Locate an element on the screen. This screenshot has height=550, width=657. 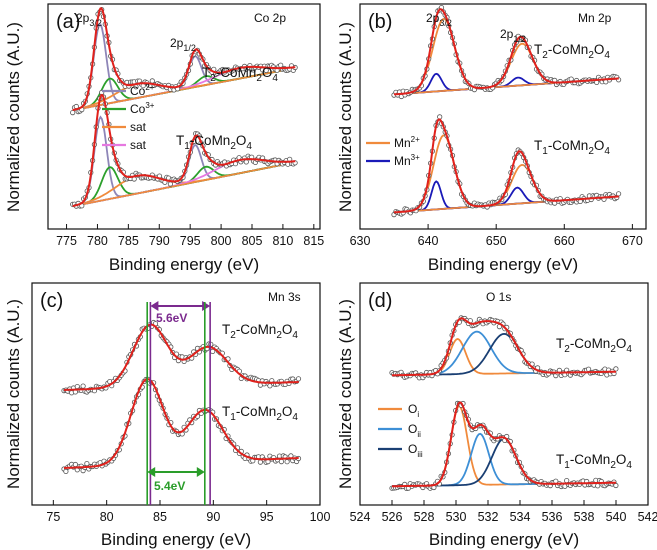
panel-c-split-label-t1: 5.4eV is located at coordinates (169, 486).